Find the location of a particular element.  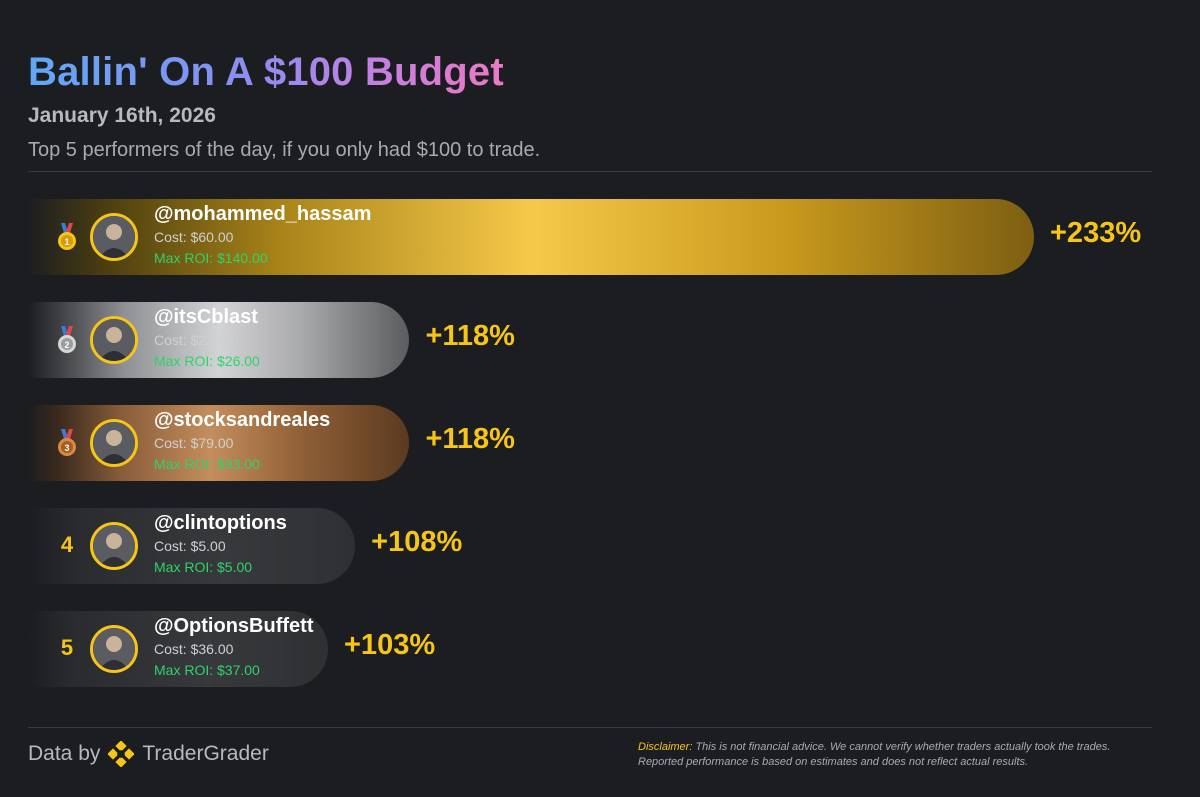

disclaimer-label: Disclaimer: is located at coordinates (665, 747).